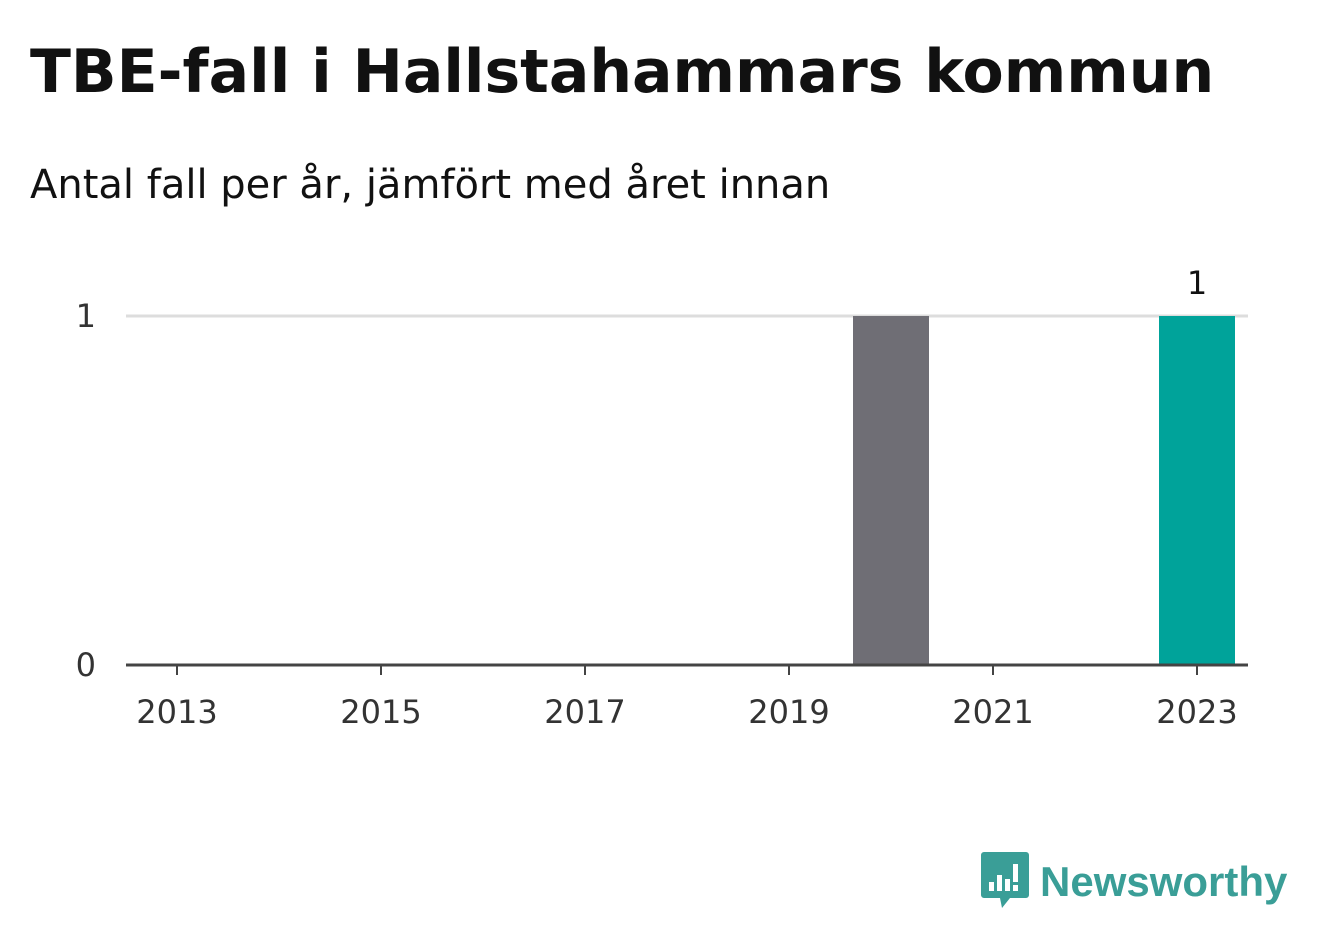  Describe the element at coordinates (86, 665) in the screenshot. I see `y-tick-label: 0` at that location.